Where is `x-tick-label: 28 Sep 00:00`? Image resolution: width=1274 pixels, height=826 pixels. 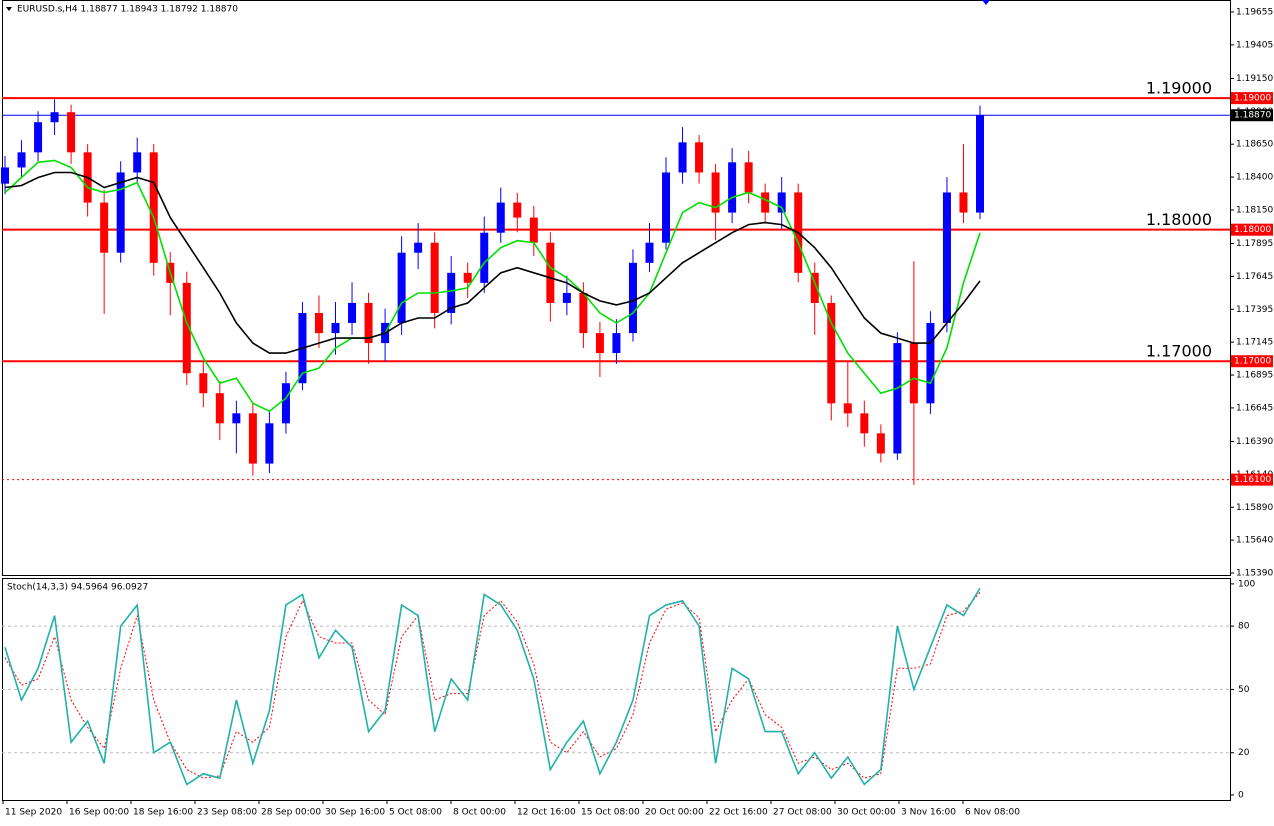 x-tick-label: 28 Sep 00:00 is located at coordinates (291, 813).